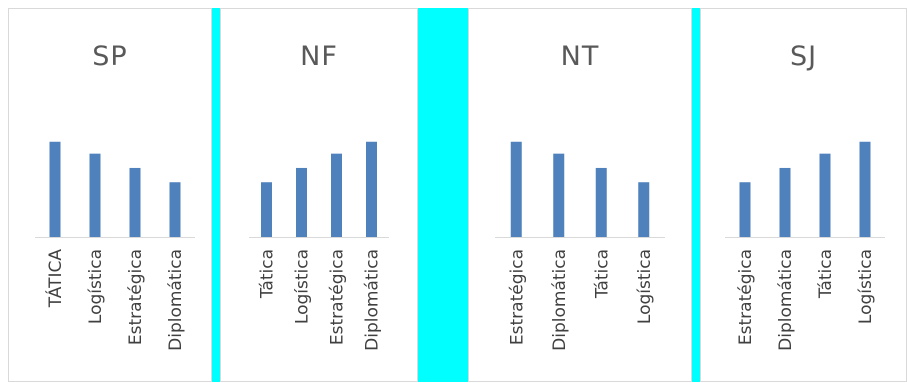 The image size is (907, 383). What do you see at coordinates (803, 56) in the screenshot?
I see `chart-title-sj: SJ` at bounding box center [803, 56].